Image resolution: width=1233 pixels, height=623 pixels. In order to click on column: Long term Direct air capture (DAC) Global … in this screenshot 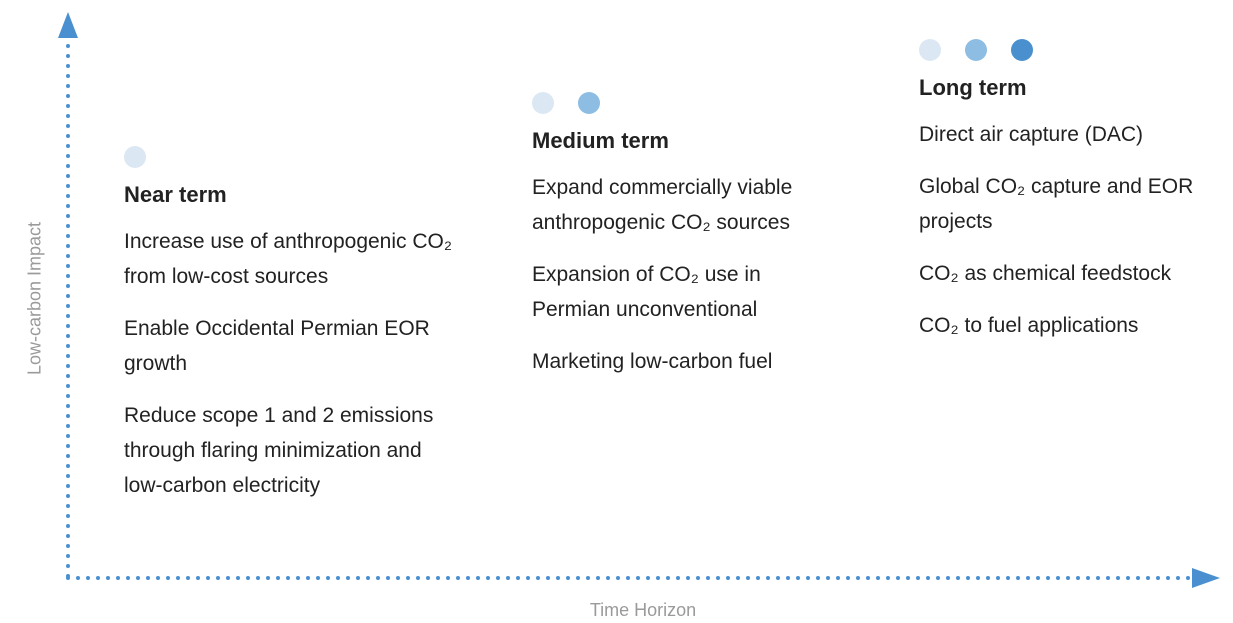, I will do `click(1069, 199)`.